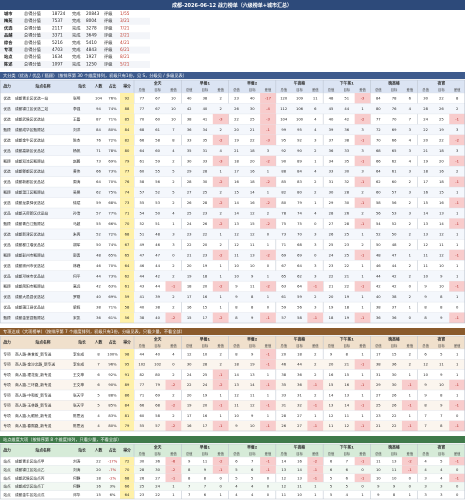 This screenshot has height=500, width=465. I want to click on cell: 孙浩, so click(77, 213).